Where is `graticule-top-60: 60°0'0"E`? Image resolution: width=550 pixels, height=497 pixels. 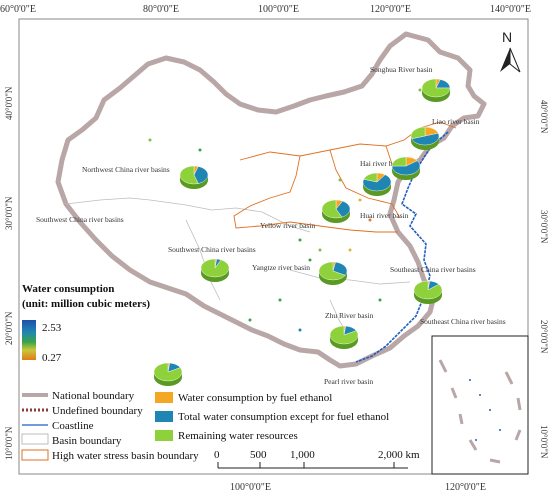
graticule-top-60: 60°0'0"E is located at coordinates (18, 9).